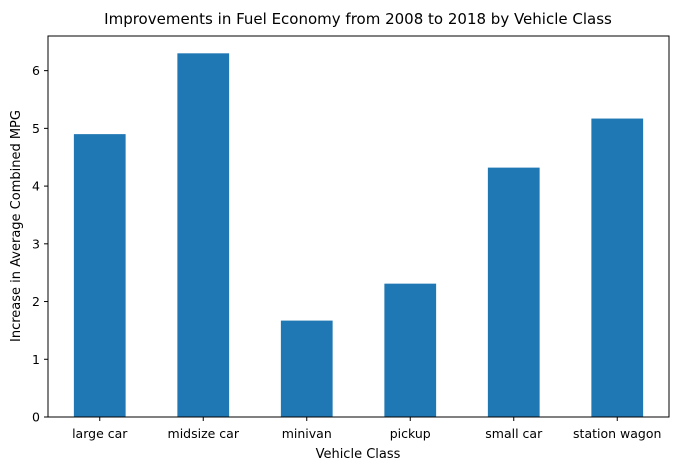 This screenshot has width=678, height=470. I want to click on x-tick-label: midsize car, so click(204, 433).